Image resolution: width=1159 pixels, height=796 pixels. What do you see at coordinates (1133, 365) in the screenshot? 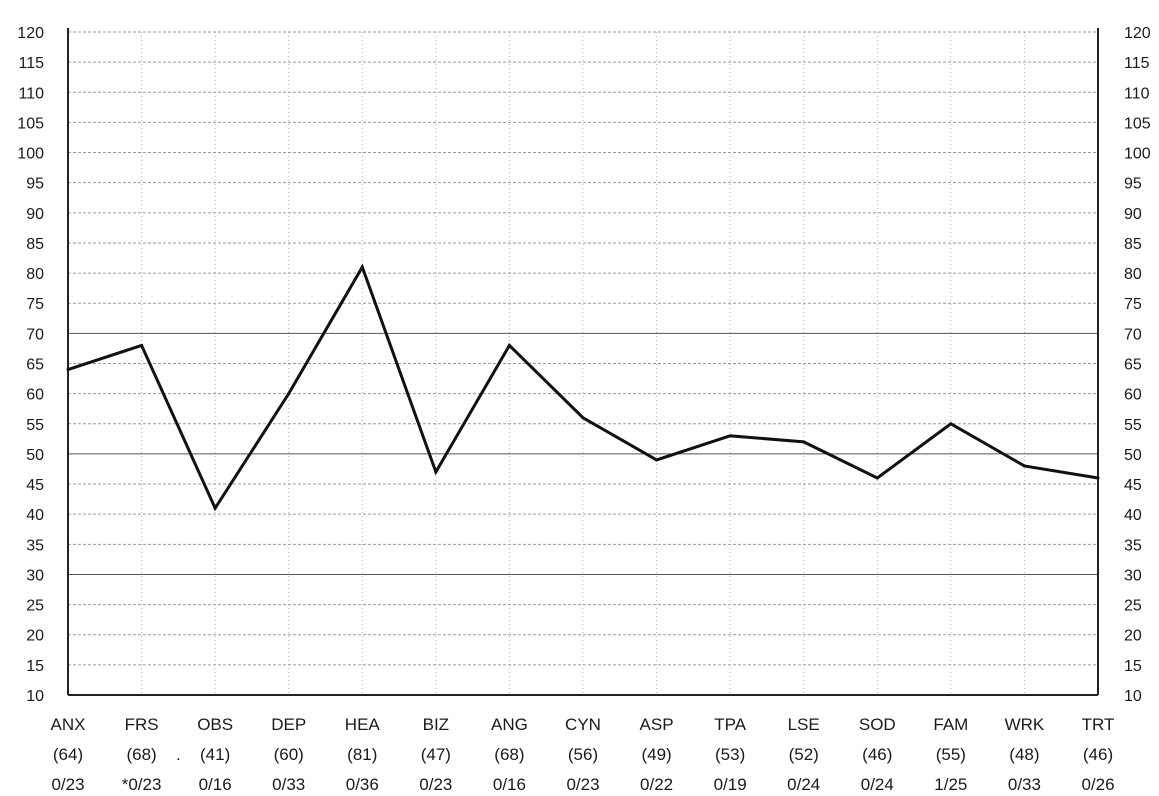
I see `y-tick-label-right: 65` at bounding box center [1133, 365].